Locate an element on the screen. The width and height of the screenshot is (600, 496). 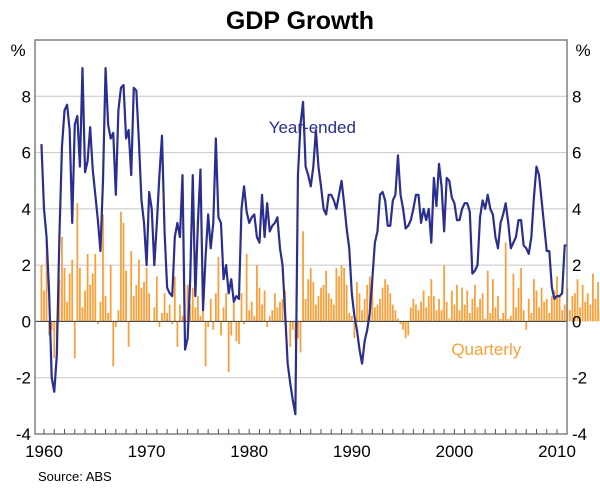
y-tick-label-right: 2 is located at coordinates (576, 265).